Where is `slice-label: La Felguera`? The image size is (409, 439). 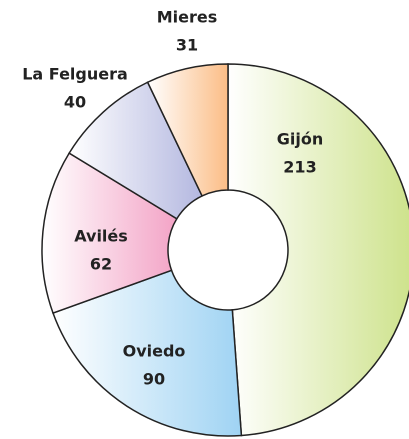 slice-label: La Felguera is located at coordinates (75, 74).